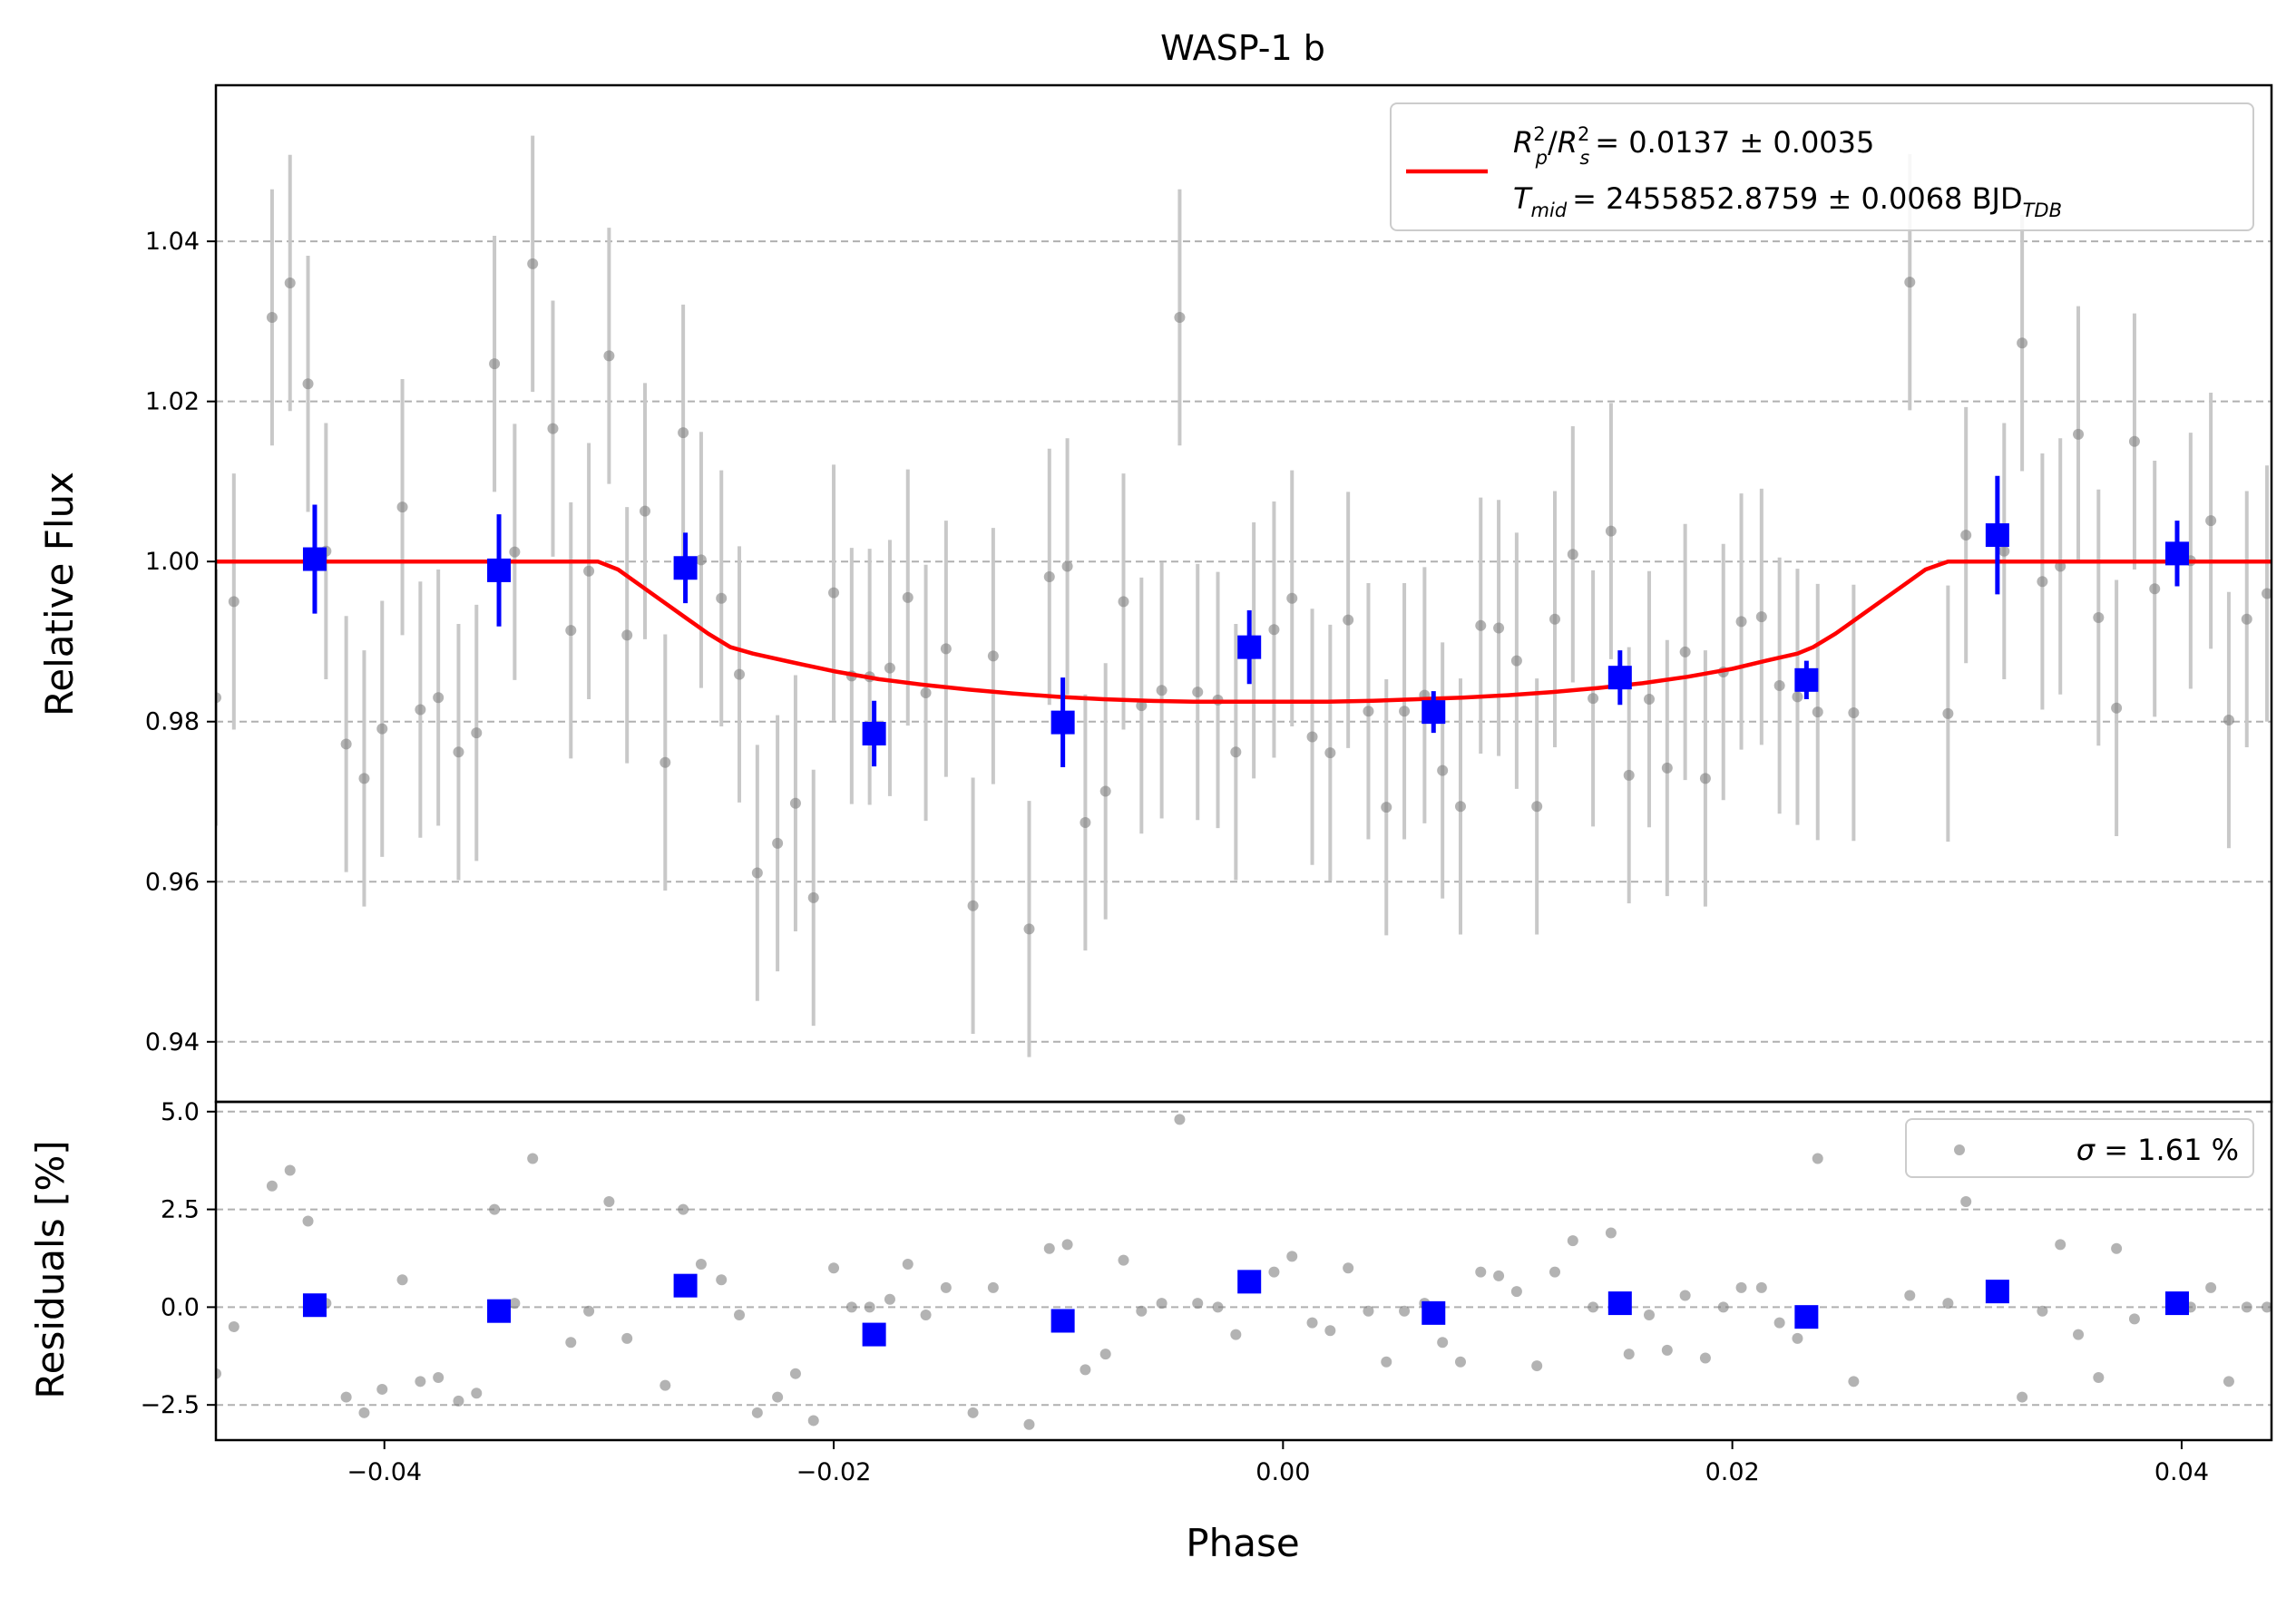  What do you see at coordinates (60, 594) in the screenshot?
I see `top-panel-y-axis-label: Relative Flux` at bounding box center [60, 594].